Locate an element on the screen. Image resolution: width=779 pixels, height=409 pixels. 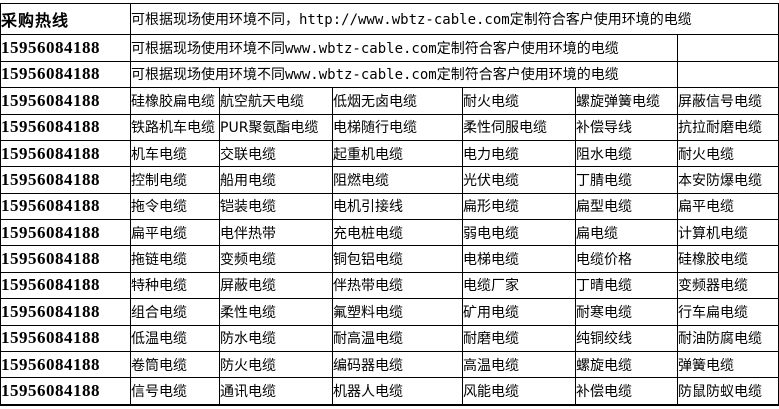
cable-keyword-link: 扁形电缆 is located at coordinates (519, 206).